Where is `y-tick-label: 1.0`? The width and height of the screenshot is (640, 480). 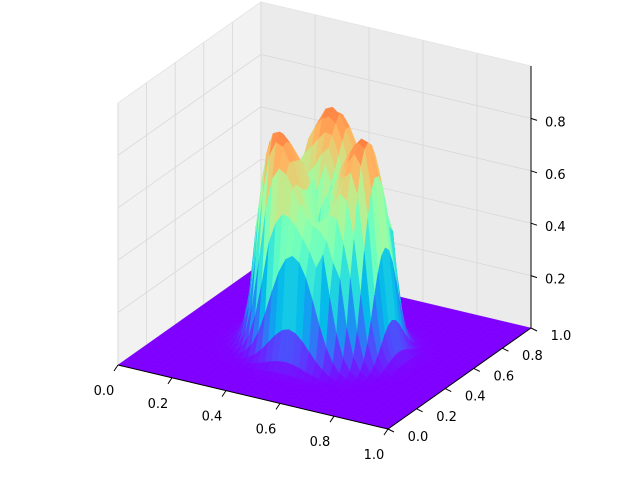
y-tick-label: 1.0 is located at coordinates (561, 336).